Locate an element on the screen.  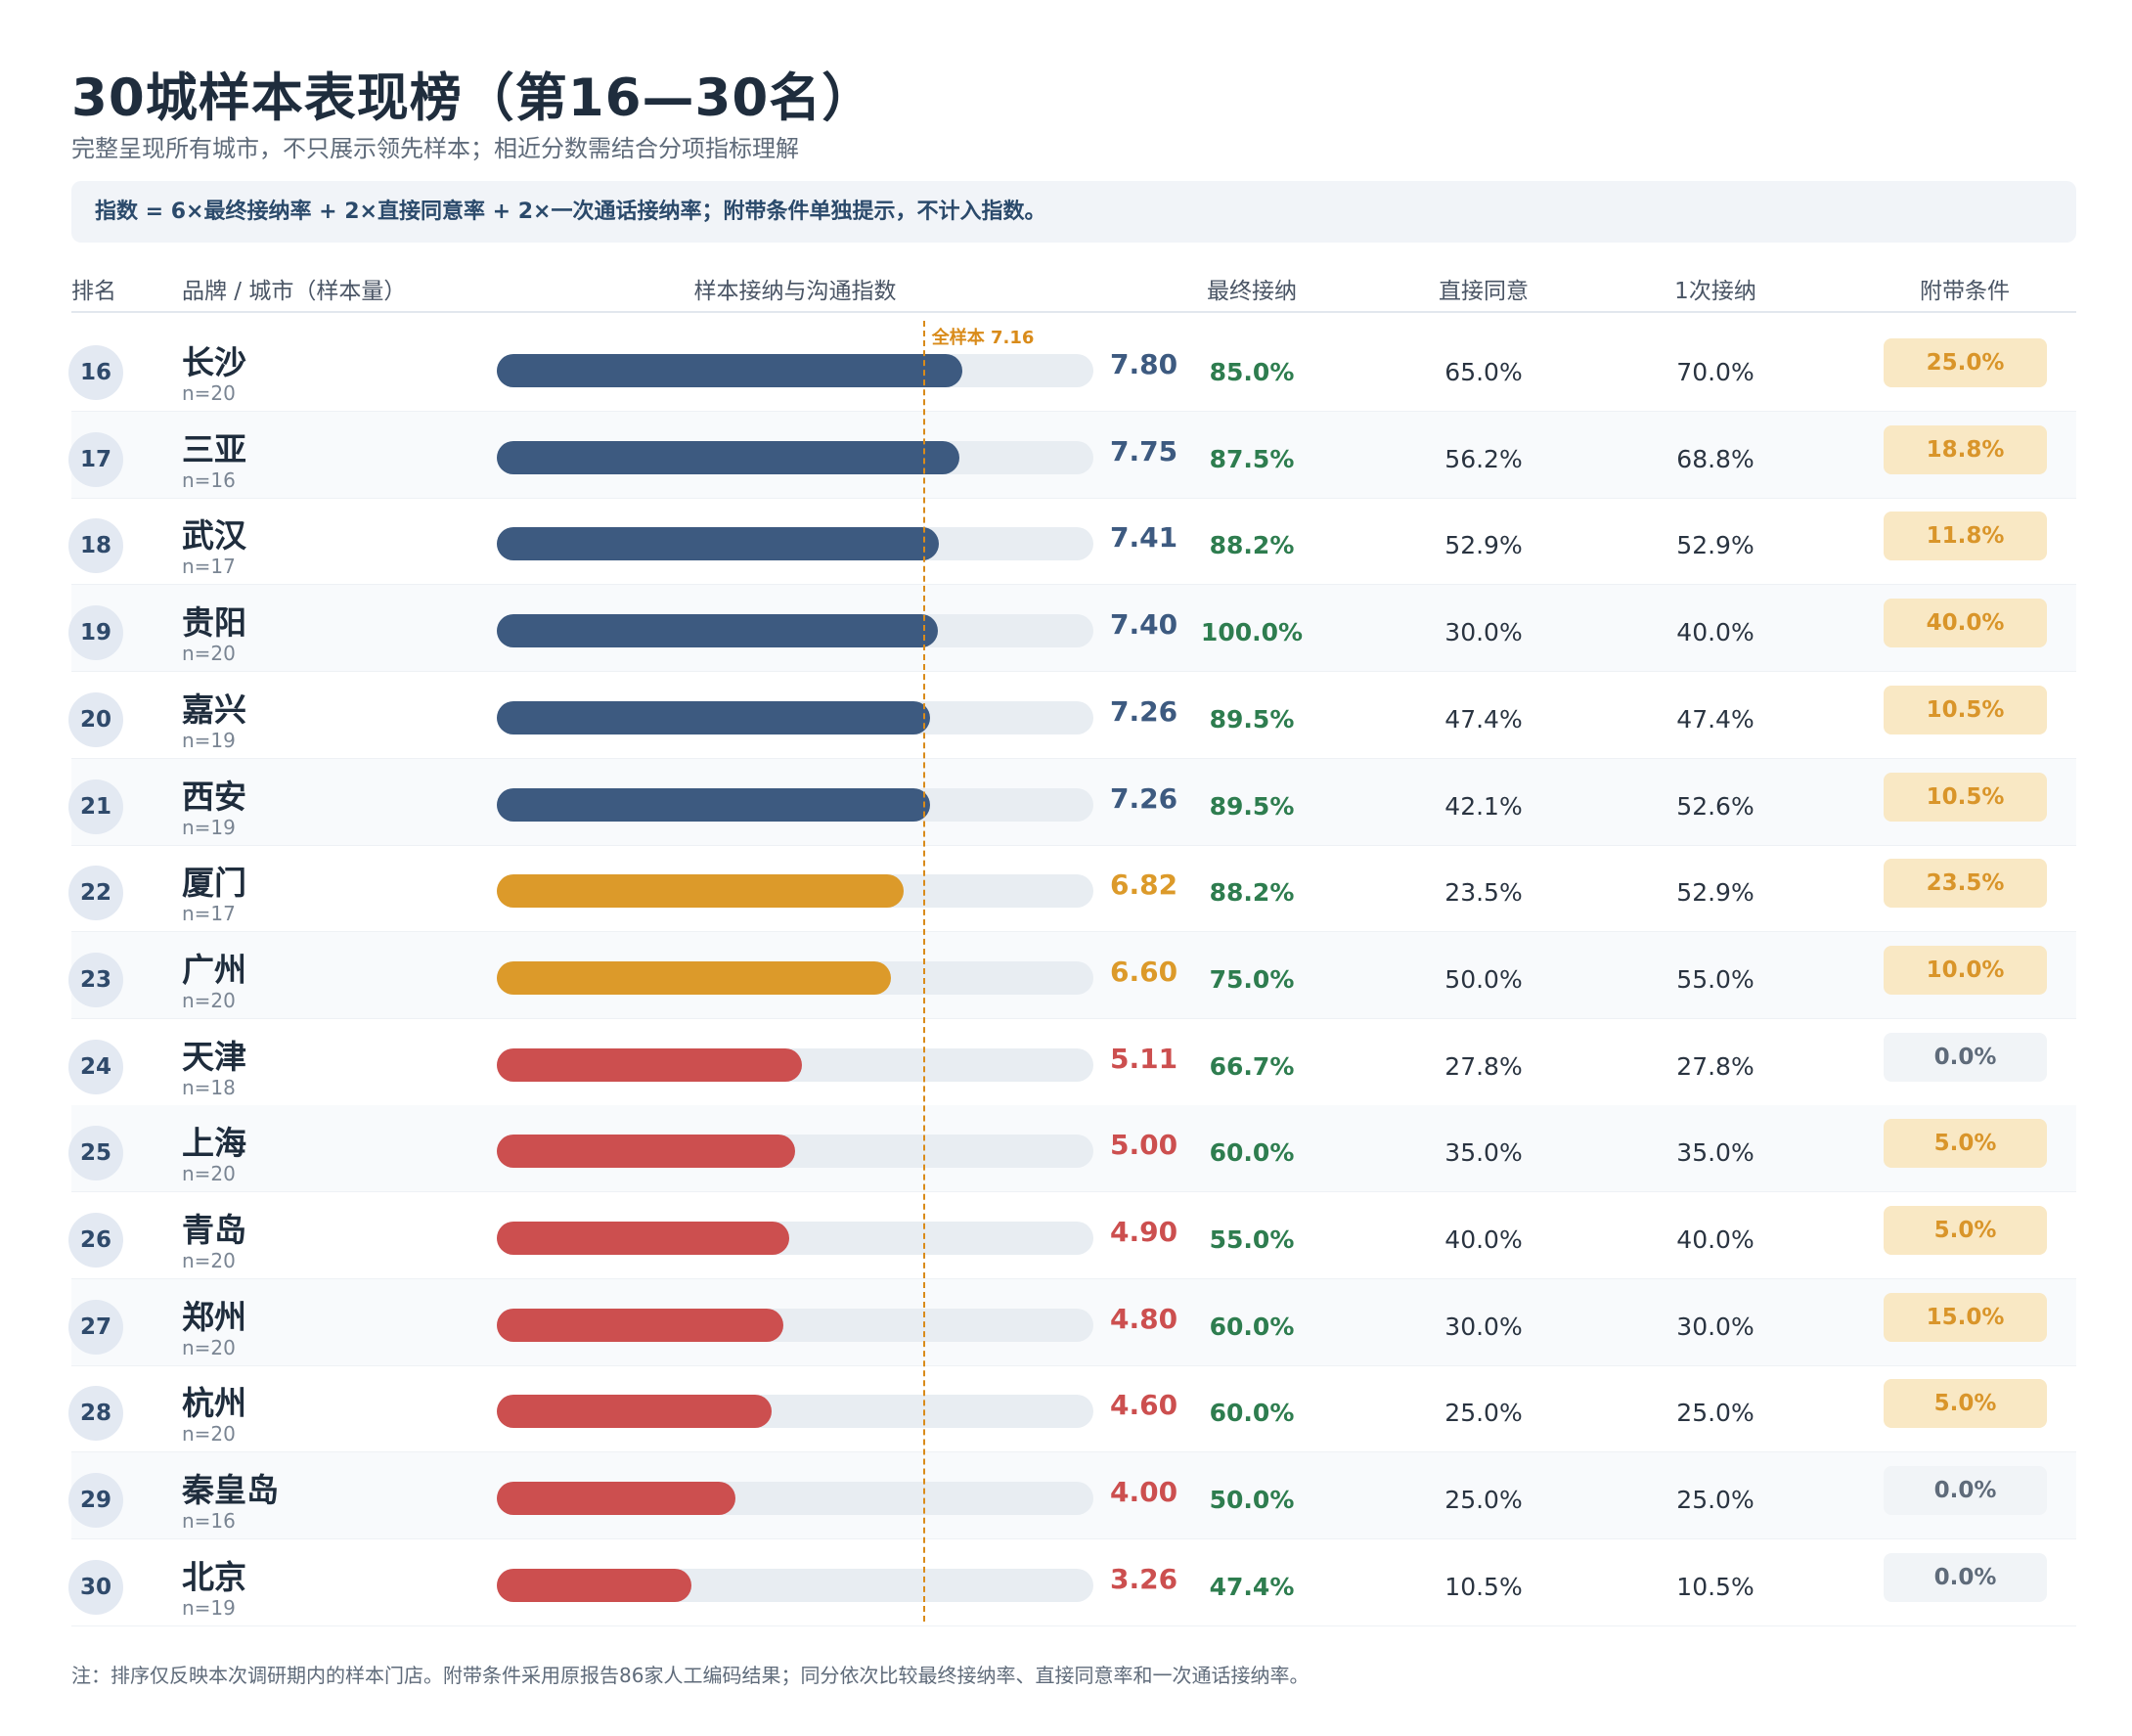
first-call-rate: 55.0% is located at coordinates (1715, 979).